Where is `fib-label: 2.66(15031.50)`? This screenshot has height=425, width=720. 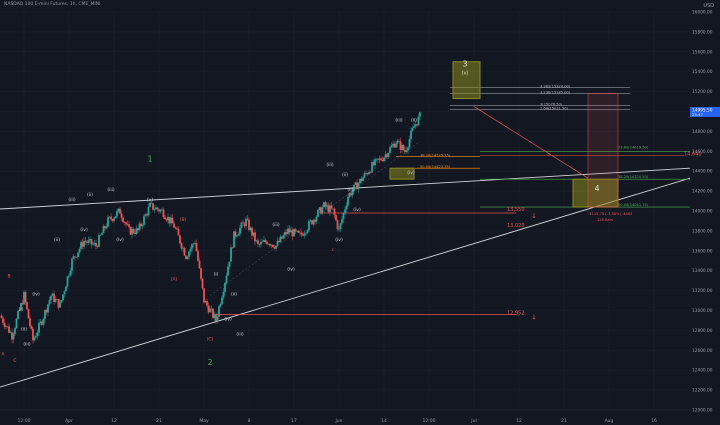 fib-label: 2.66(15031.50) is located at coordinates (554, 109).